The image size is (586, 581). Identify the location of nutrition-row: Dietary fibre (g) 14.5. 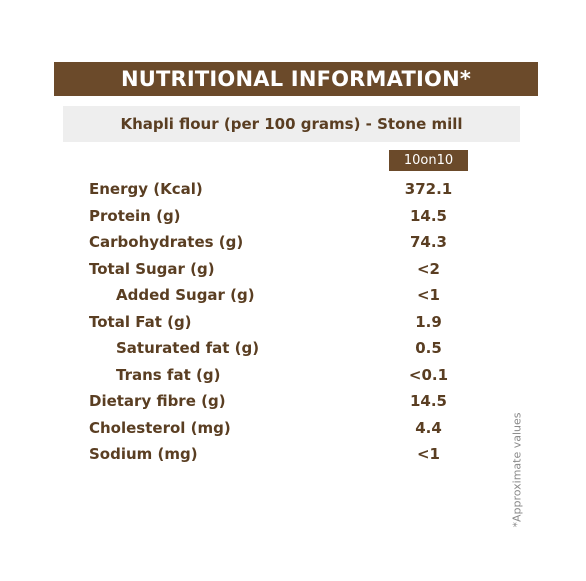
(279, 401).